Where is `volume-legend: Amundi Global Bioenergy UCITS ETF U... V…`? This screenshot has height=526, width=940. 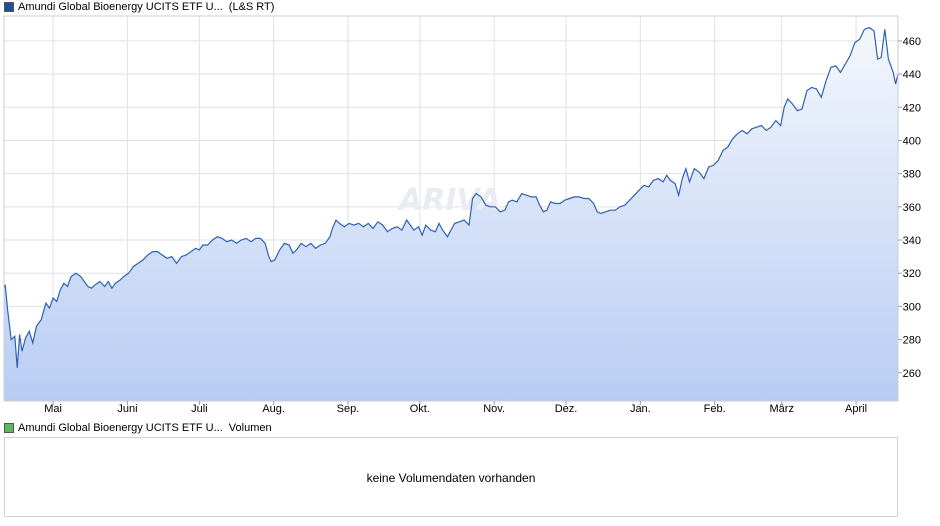
volume-legend: Amundi Global Bioenergy UCITS ETF U... V… is located at coordinates (138, 428).